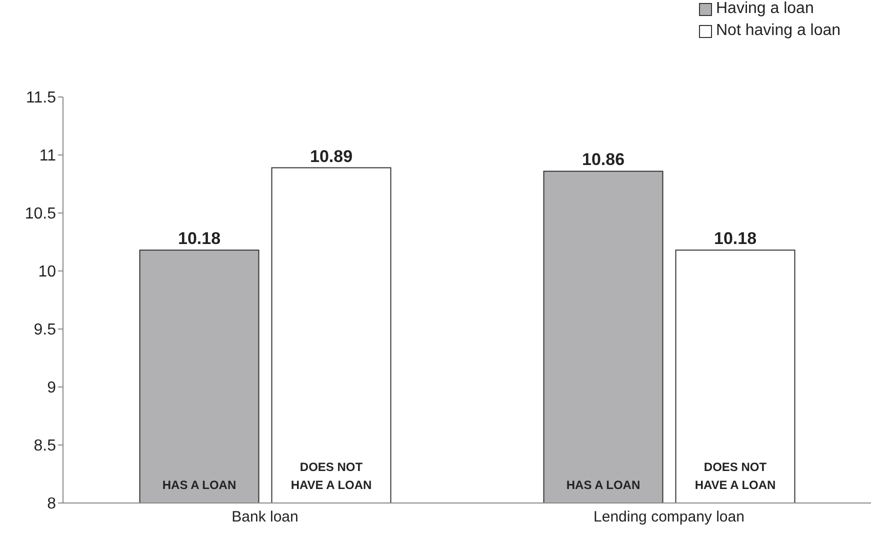 This screenshot has width=889, height=541. What do you see at coordinates (51, 504) in the screenshot?
I see `y-tick-label: 8` at bounding box center [51, 504].